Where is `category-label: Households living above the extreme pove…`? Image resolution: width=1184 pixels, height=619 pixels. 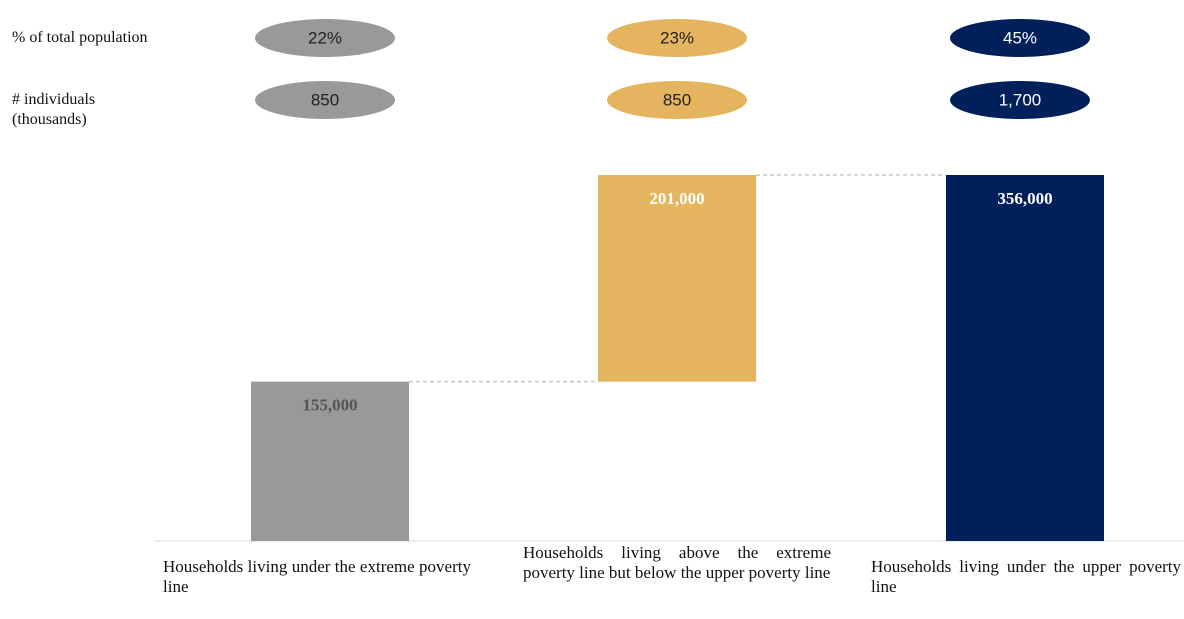 category-label: Households living above the extreme pove… is located at coordinates (677, 562).